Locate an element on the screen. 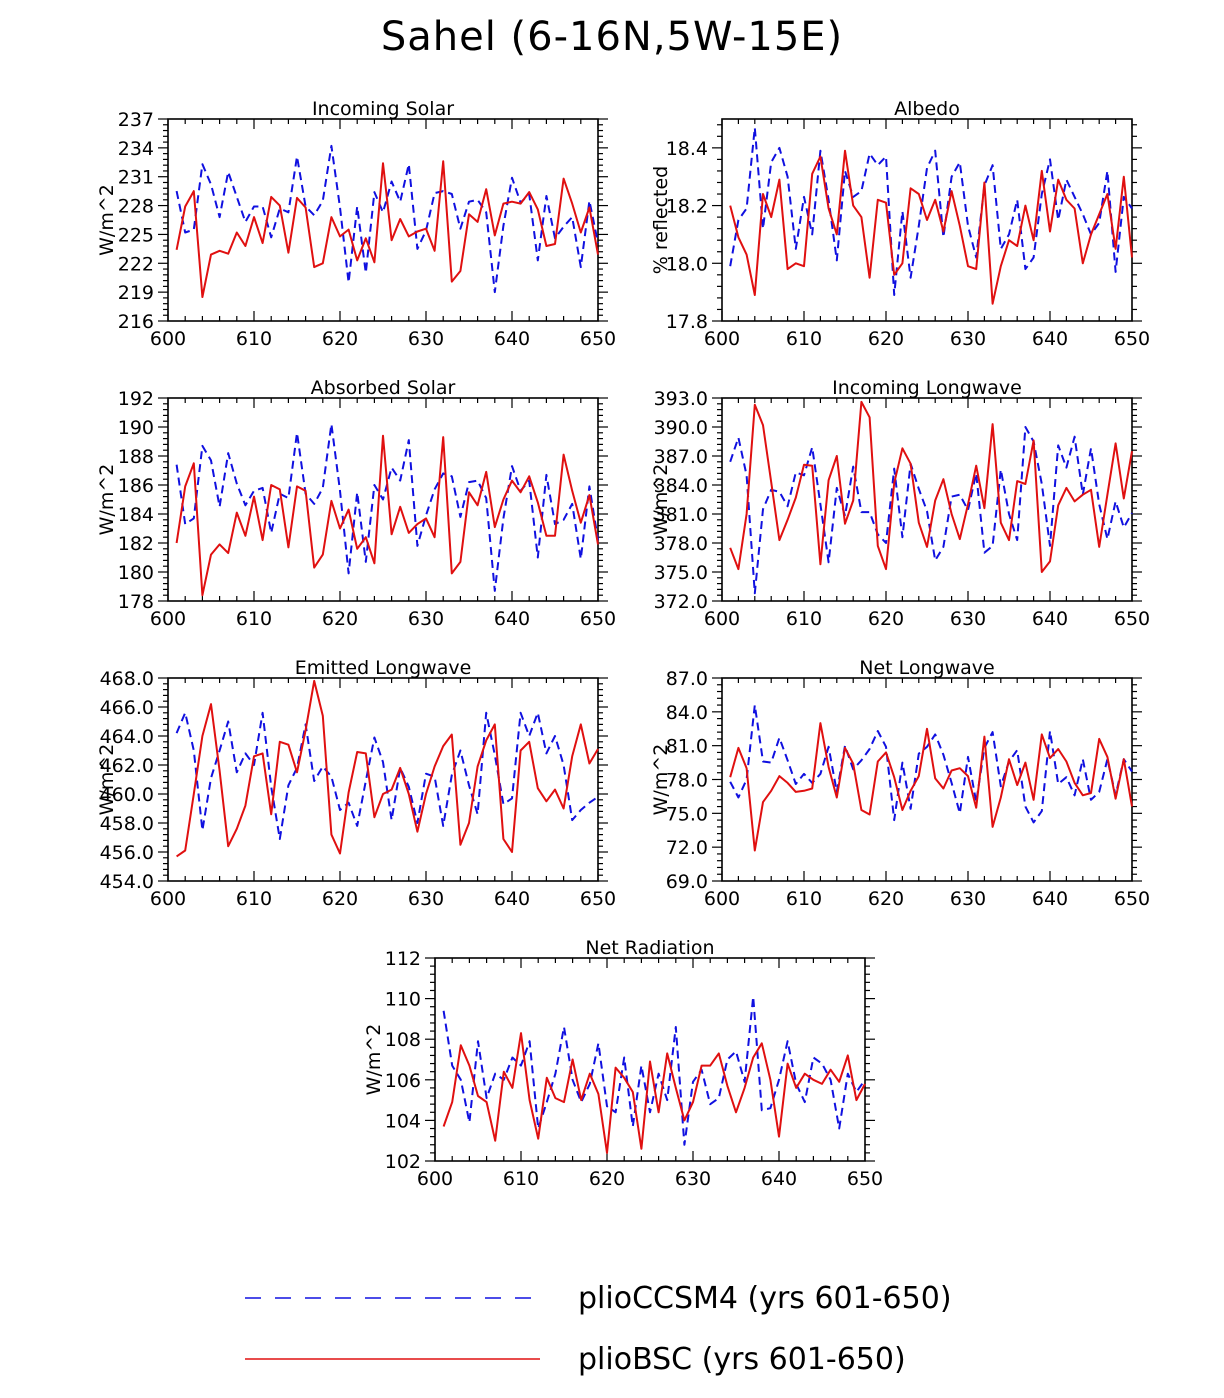 This screenshot has height=1398, width=1224. y-tick-label: 18.4 is located at coordinates (687, 149).